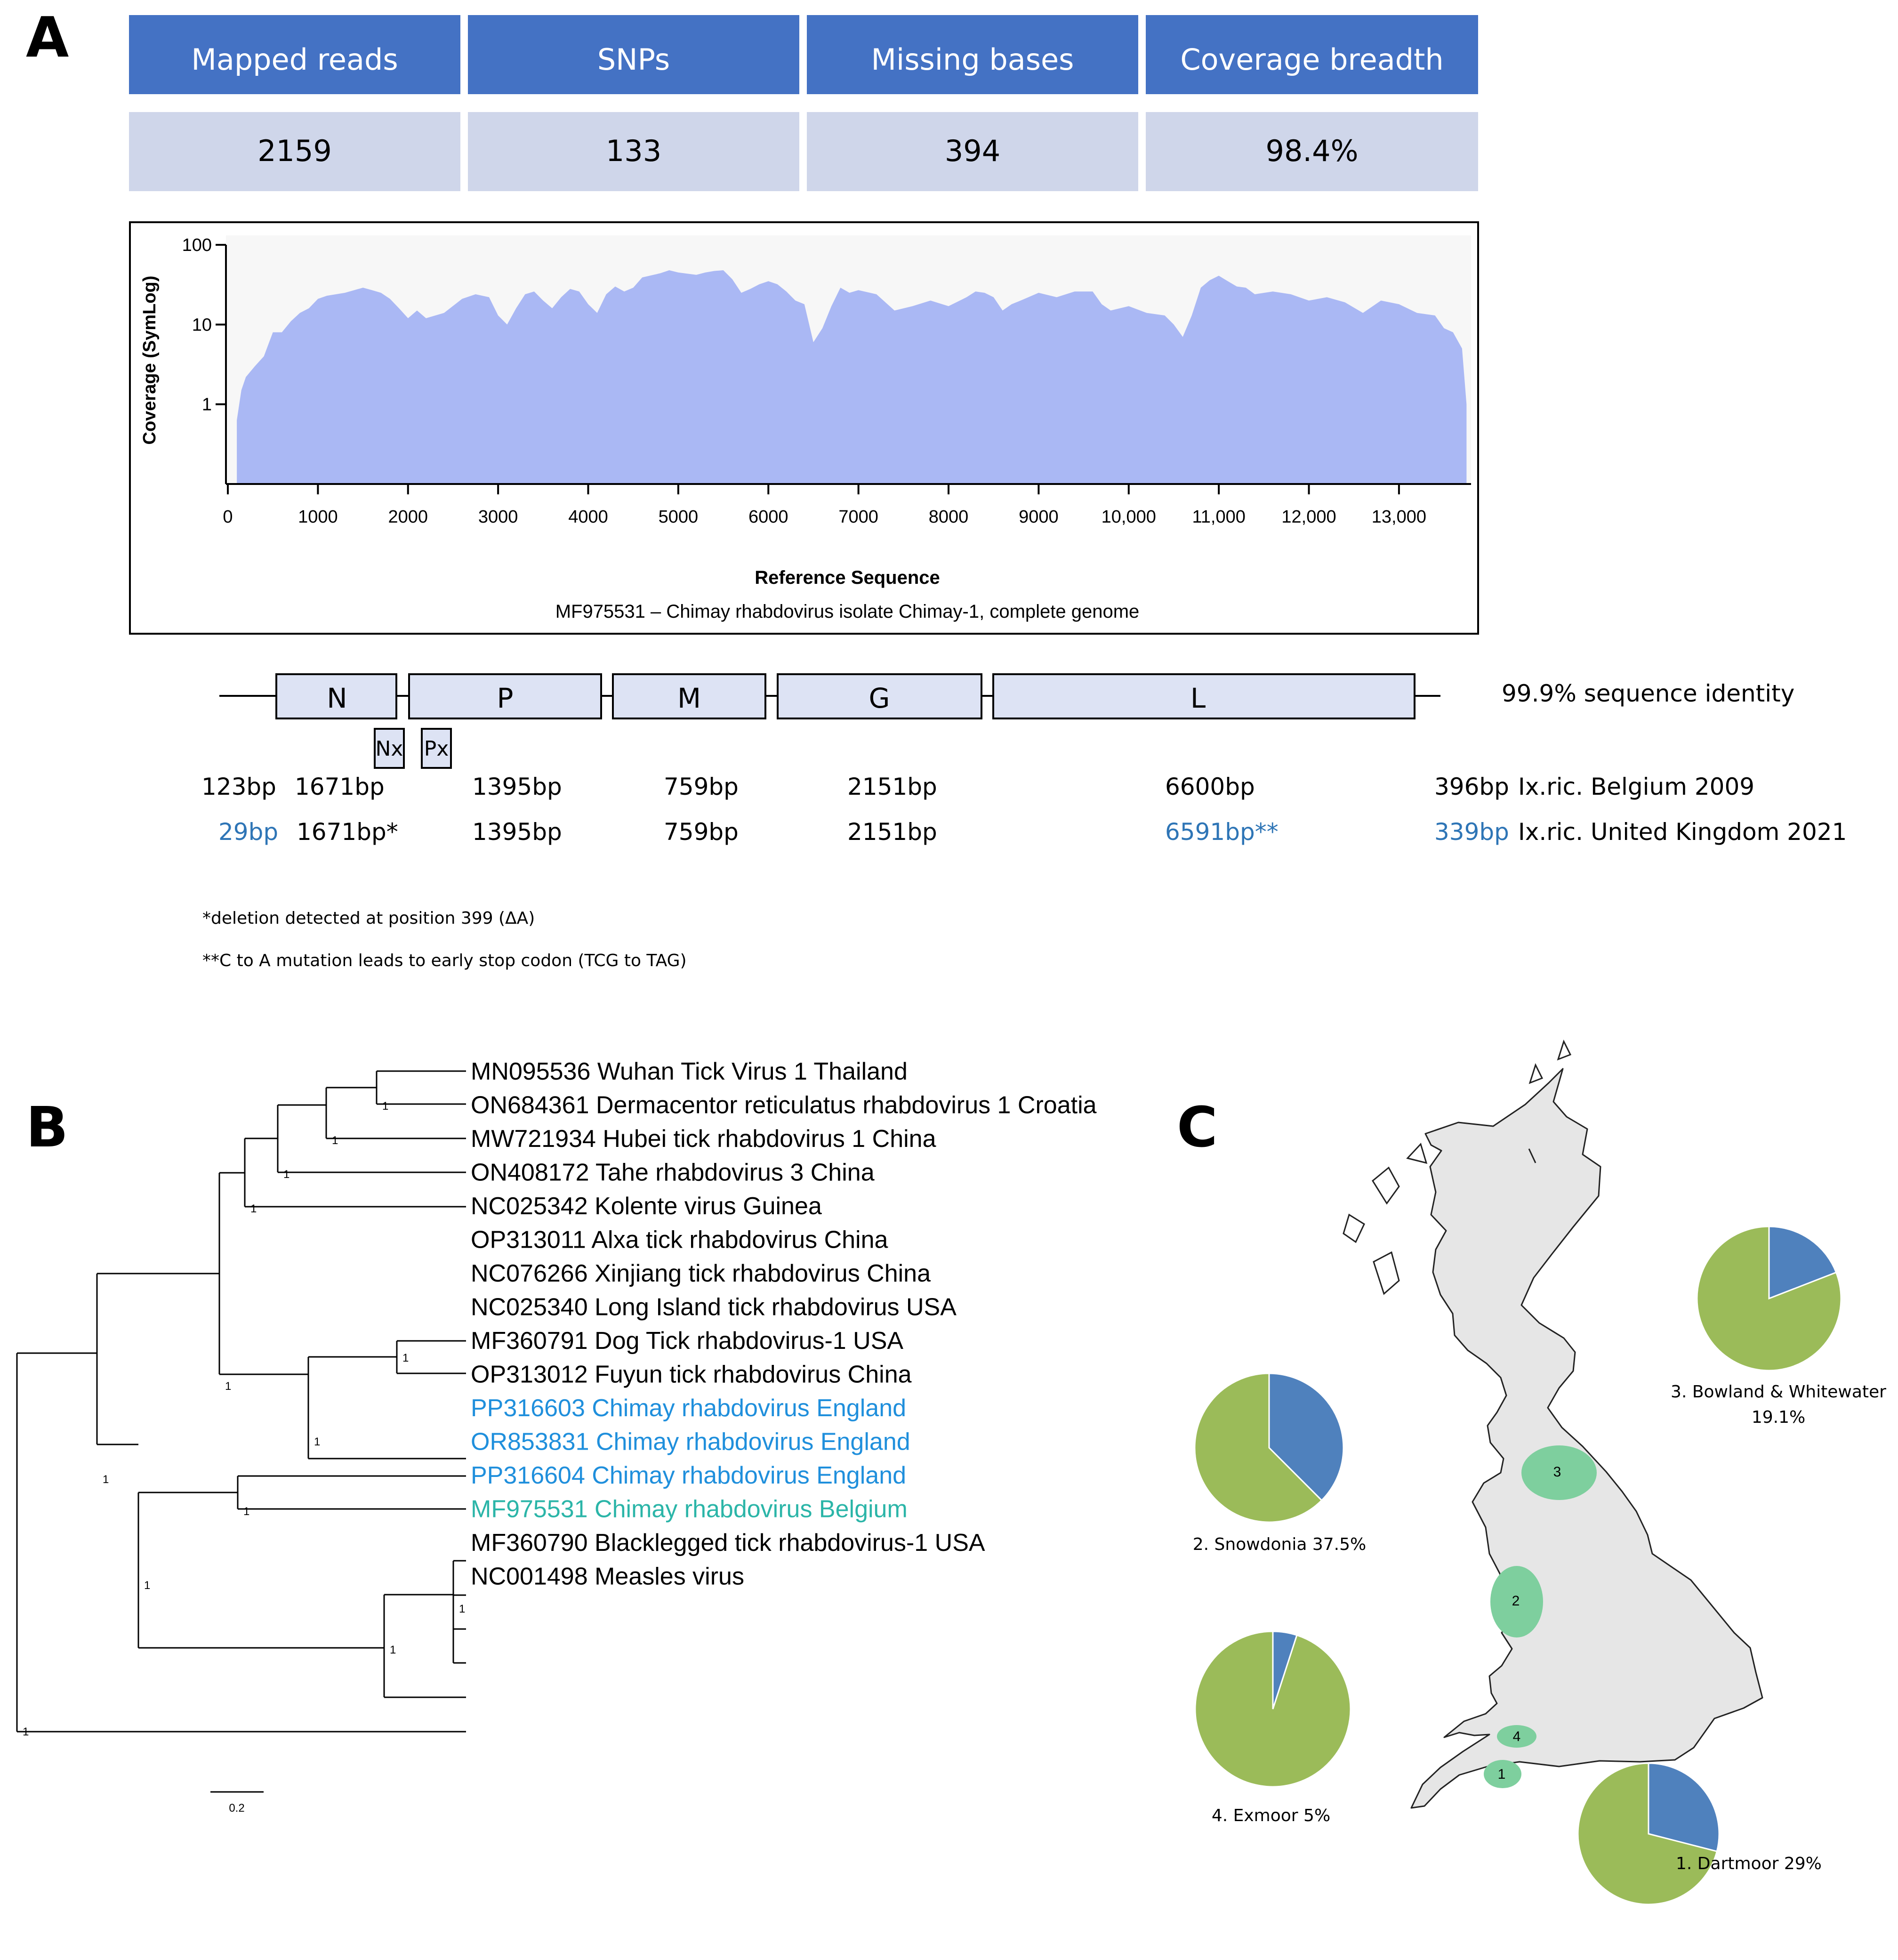  What do you see at coordinates (703, 1139) in the screenshot?
I see `tree-taxon-label: MW721934 Hubei tick rhabdovirus 1 China` at bounding box center [703, 1139].